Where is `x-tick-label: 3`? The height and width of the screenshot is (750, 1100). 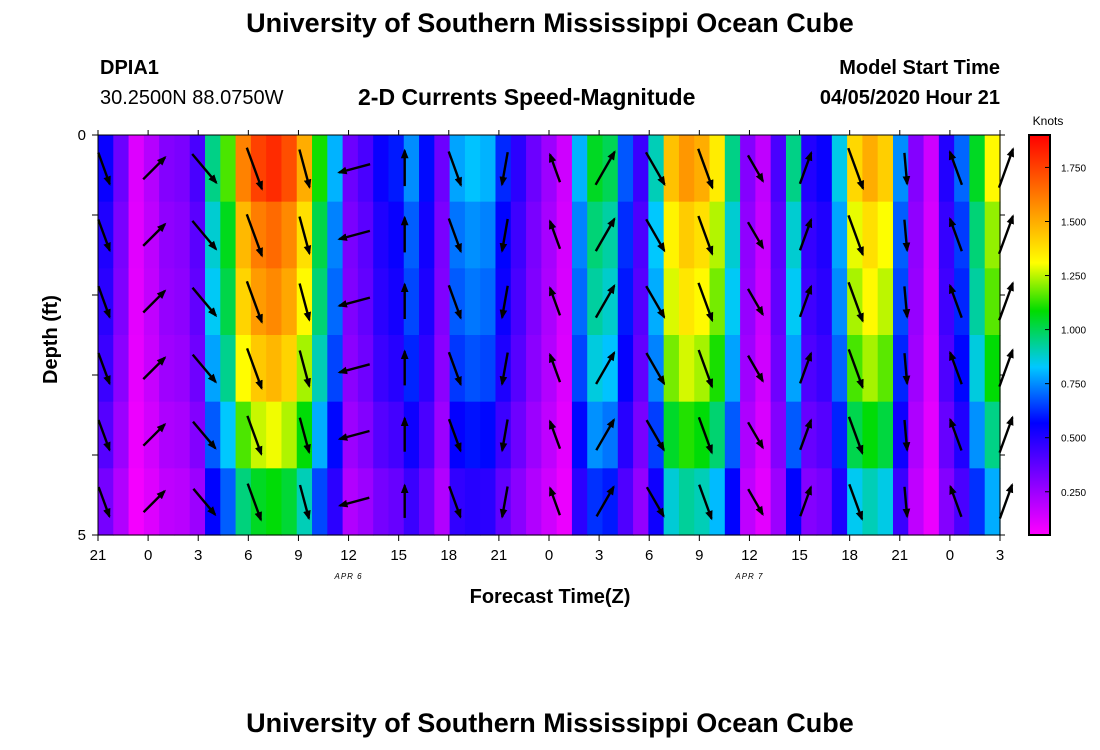
x-tick-label: 3 is located at coordinates (1000, 555).